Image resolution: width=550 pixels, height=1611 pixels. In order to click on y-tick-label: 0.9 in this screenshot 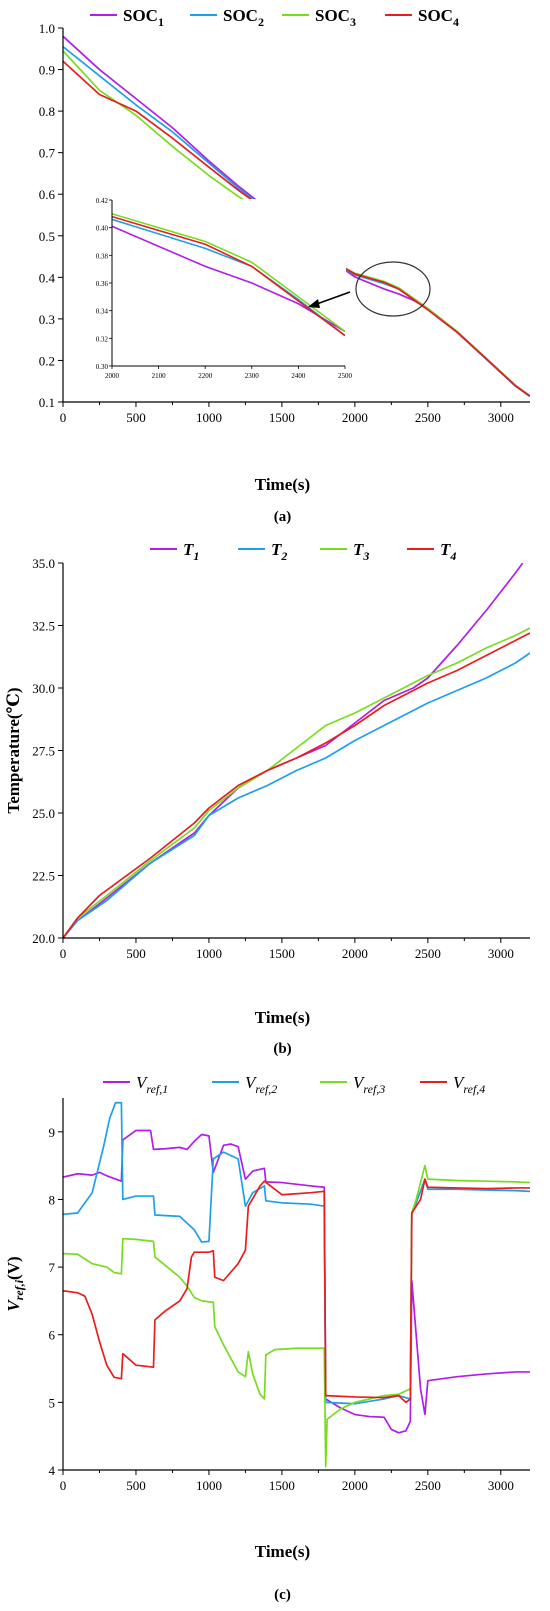, I will do `click(47, 70)`.